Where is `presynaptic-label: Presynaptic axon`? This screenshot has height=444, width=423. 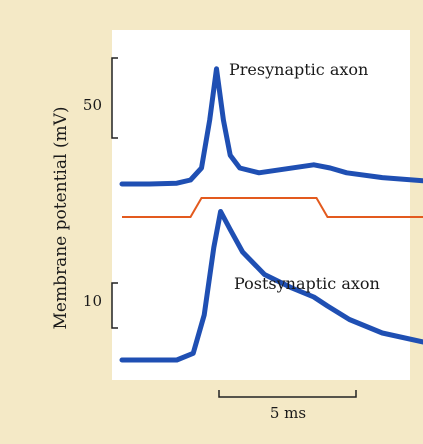
presynaptic-label: Presynaptic axon is located at coordinates (298, 69).